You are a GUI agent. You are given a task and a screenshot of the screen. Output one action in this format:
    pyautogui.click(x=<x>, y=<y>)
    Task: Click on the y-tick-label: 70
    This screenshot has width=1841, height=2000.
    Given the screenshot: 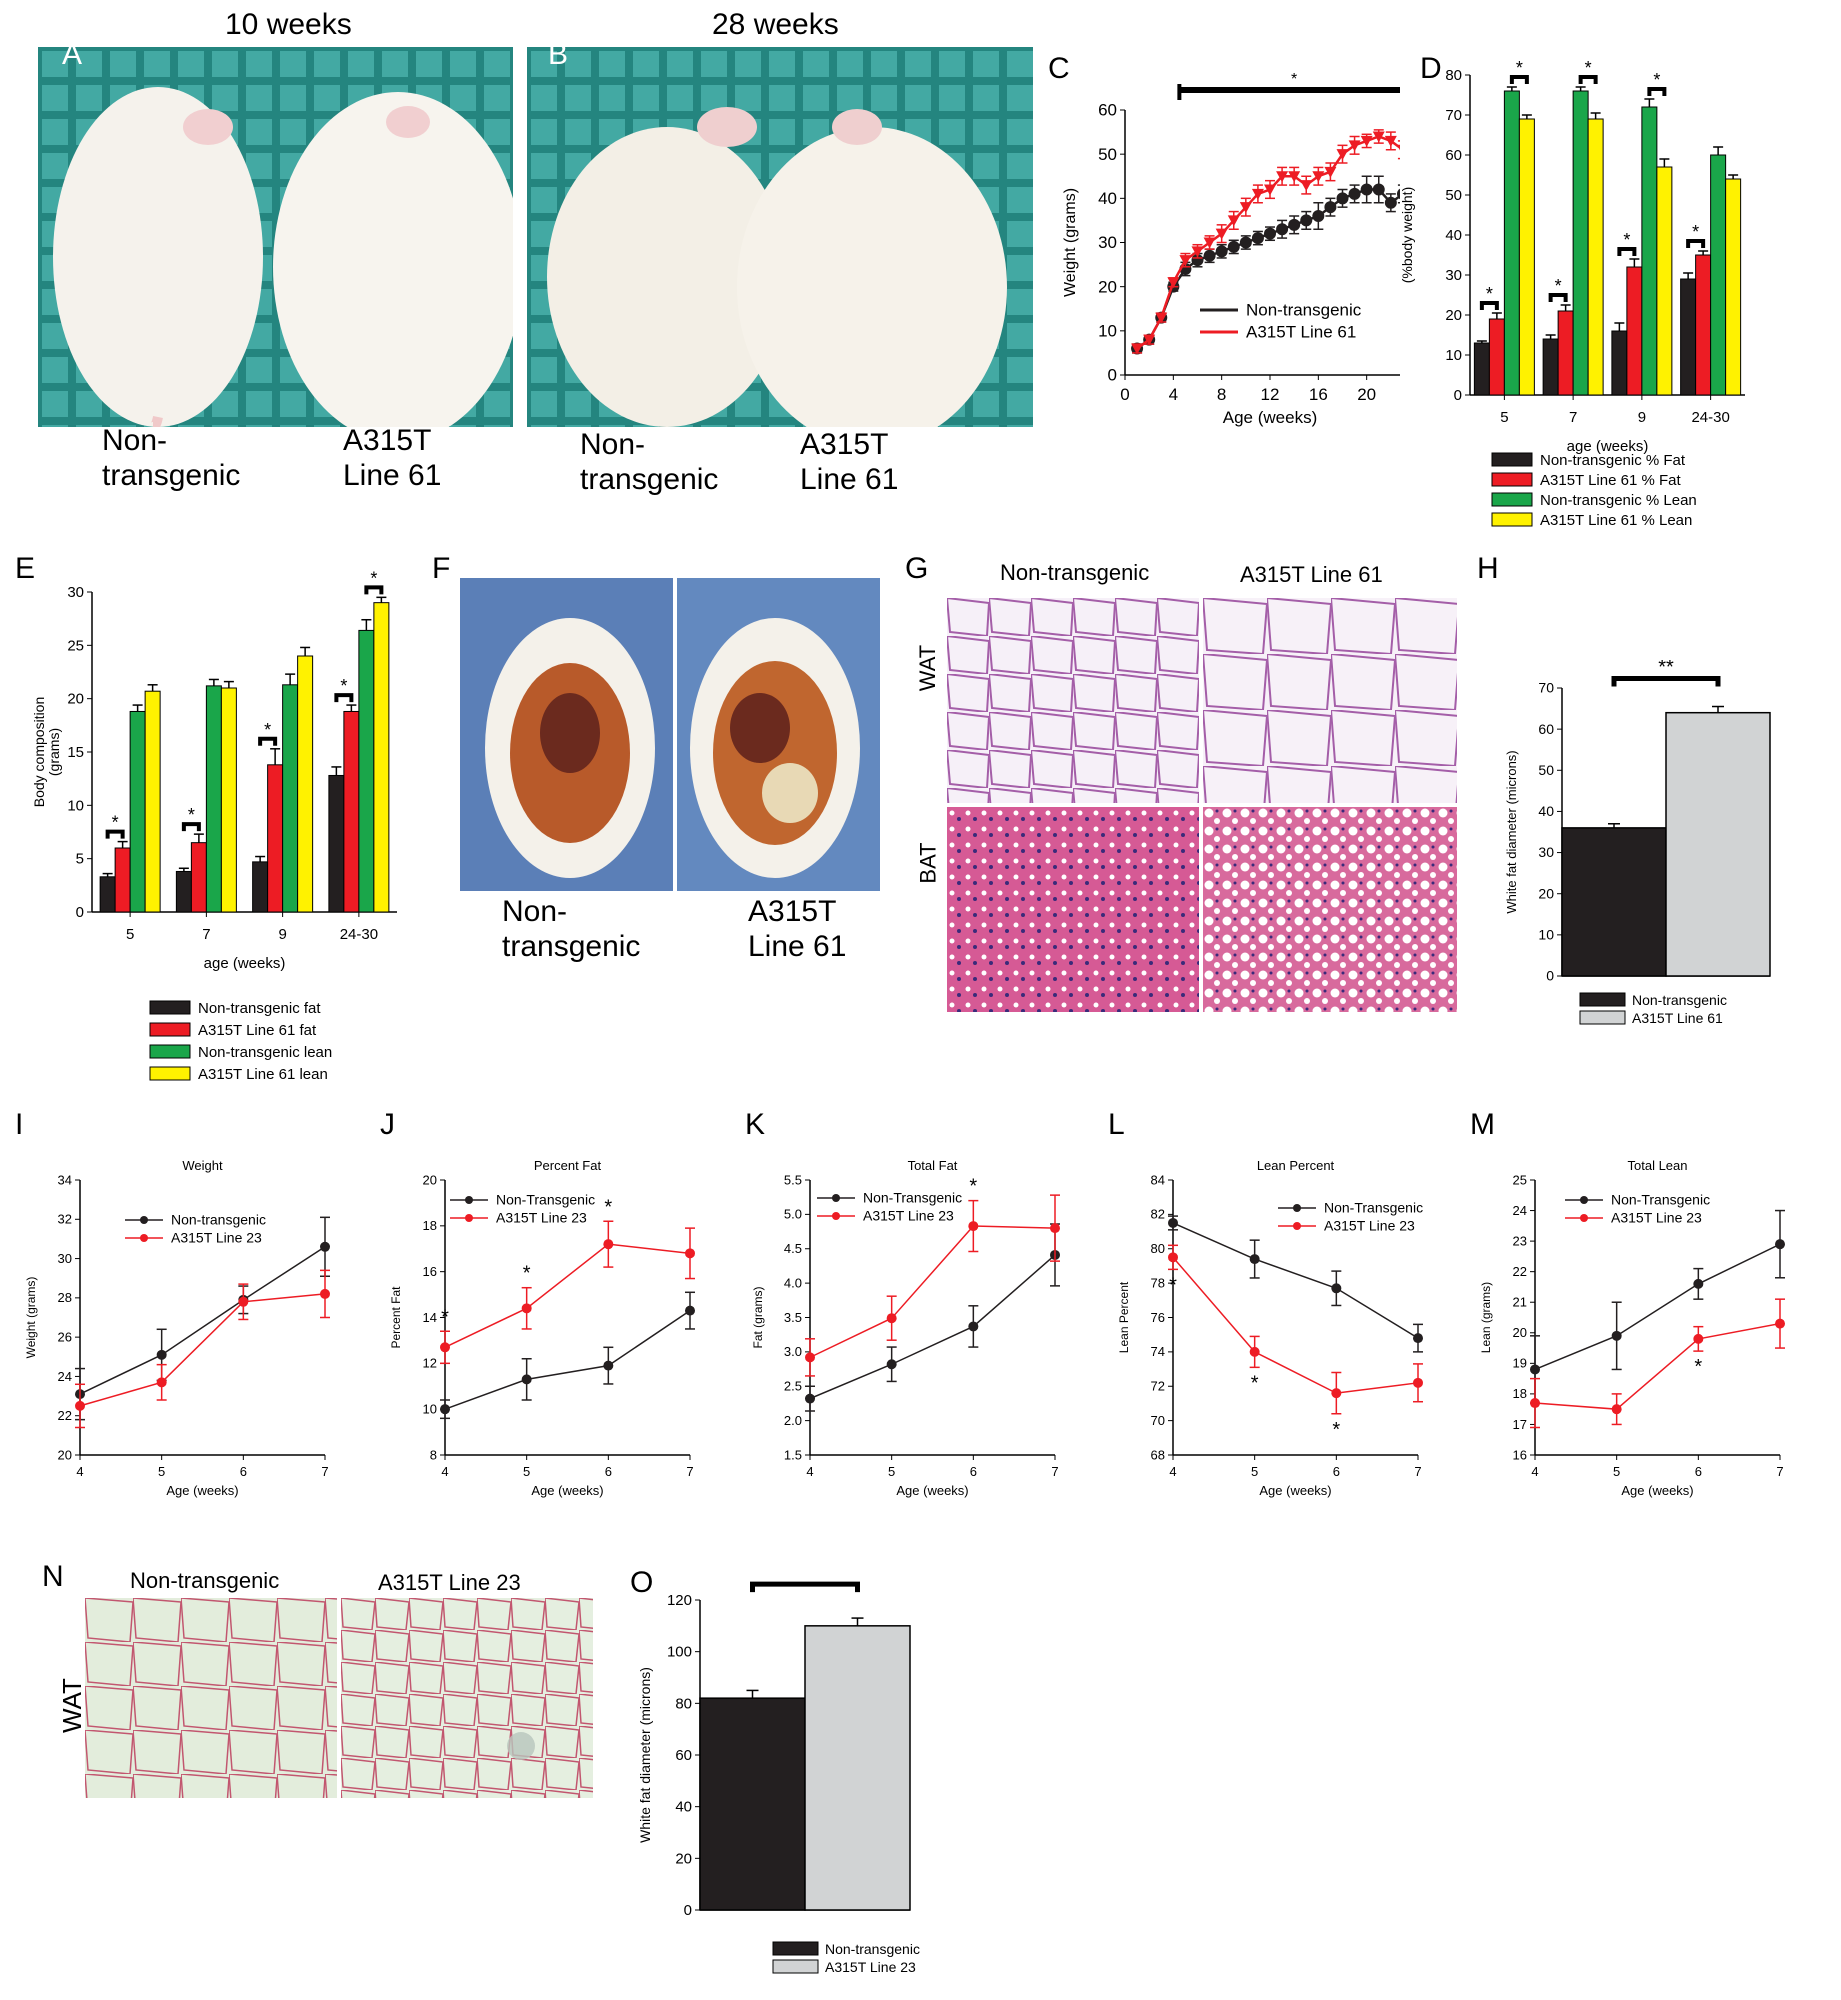 What is the action you would take?
    pyautogui.click(x=1453, y=115)
    